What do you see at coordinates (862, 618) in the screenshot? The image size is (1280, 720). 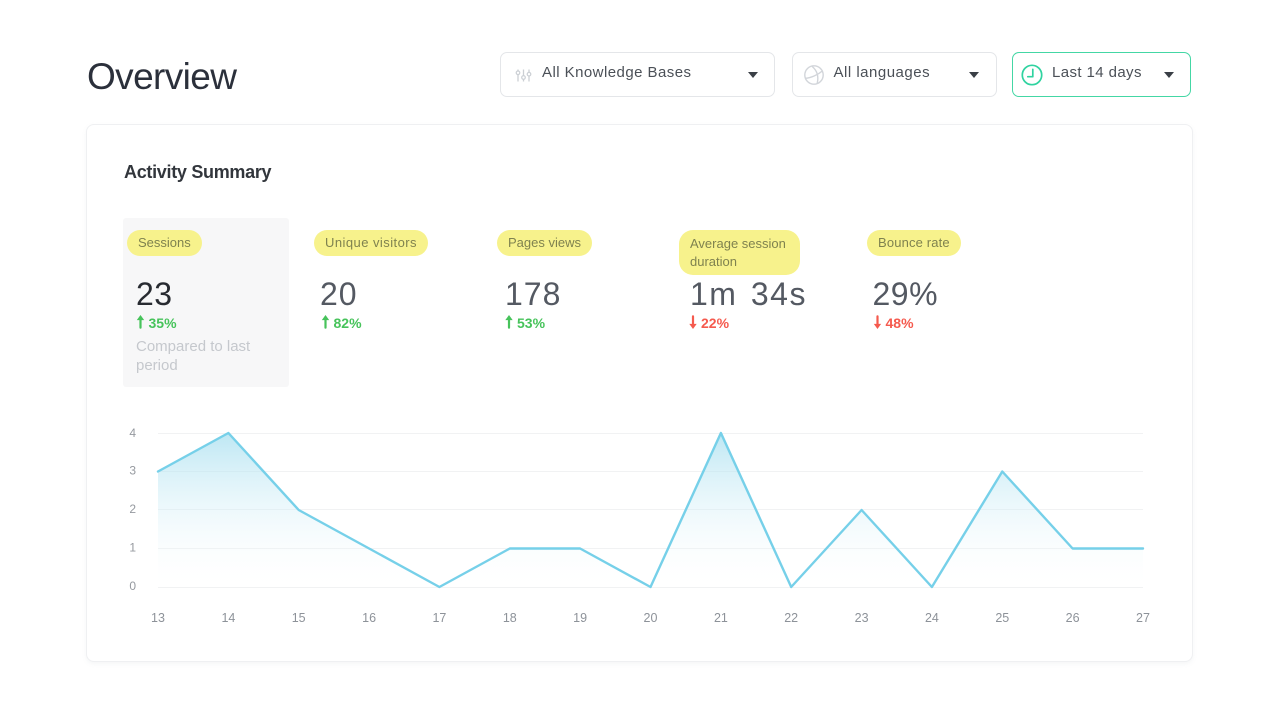 I see `svg-text: 23` at bounding box center [862, 618].